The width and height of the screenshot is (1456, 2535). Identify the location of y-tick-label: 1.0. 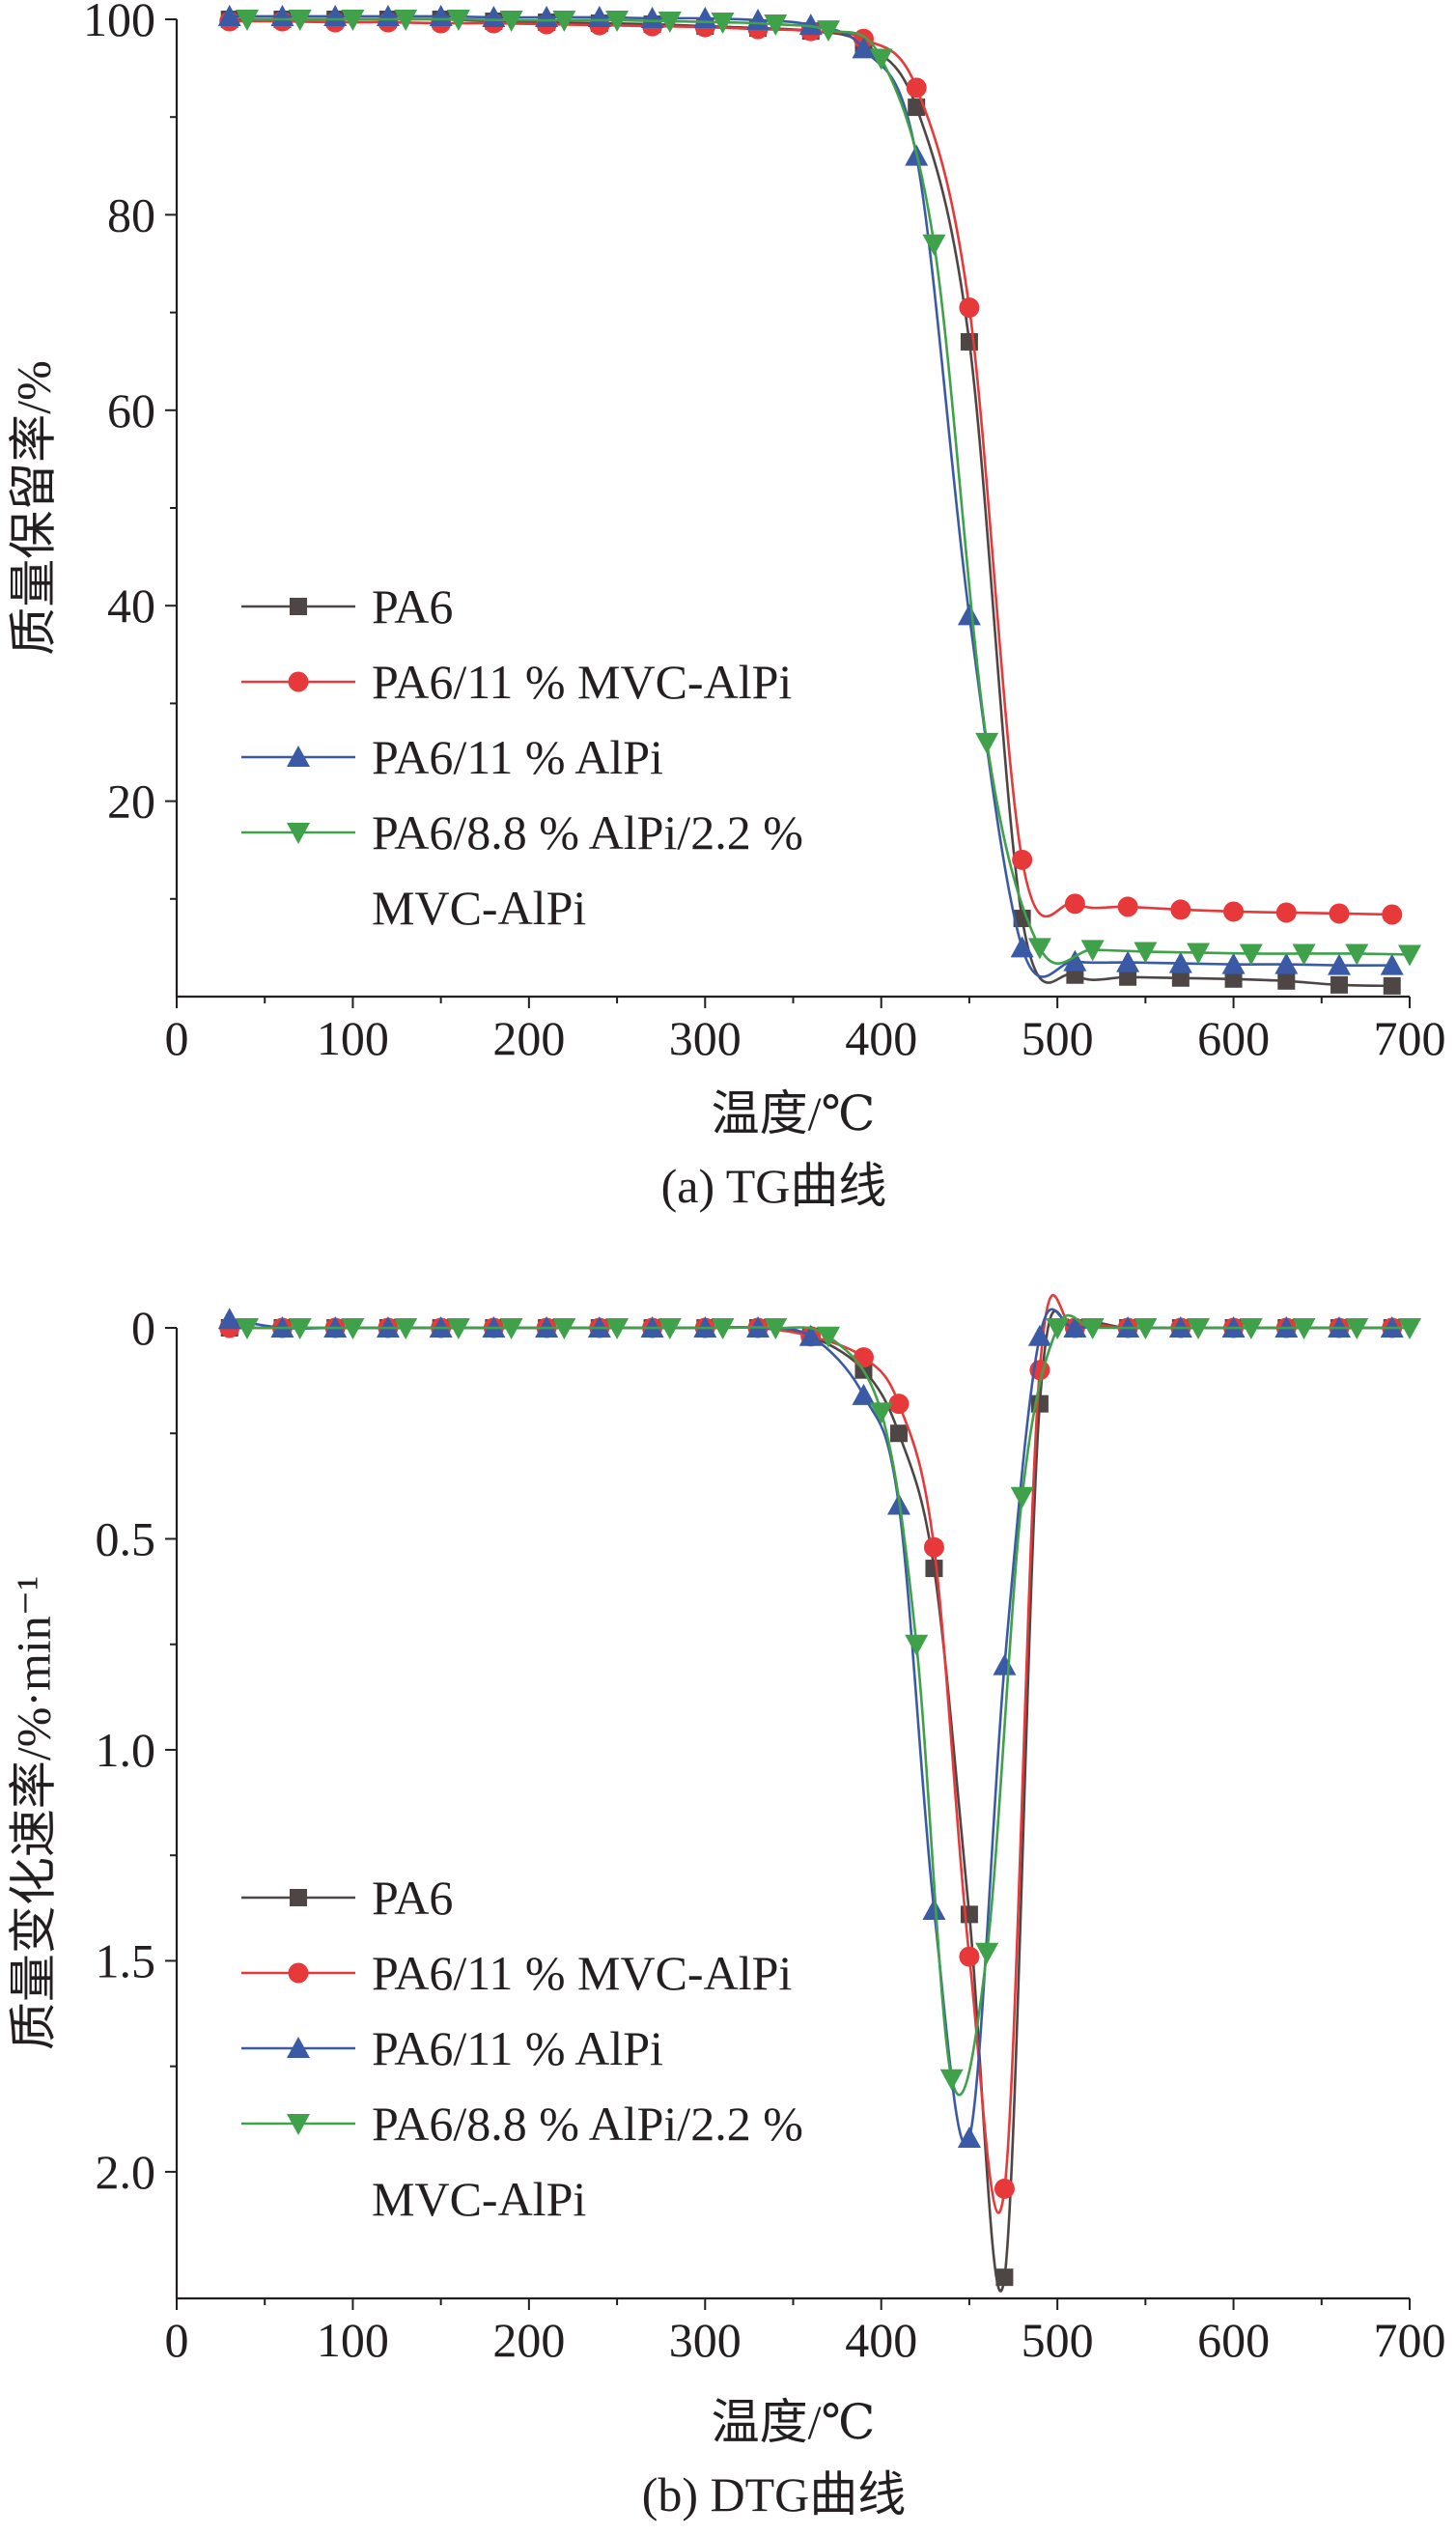
(126, 1750).